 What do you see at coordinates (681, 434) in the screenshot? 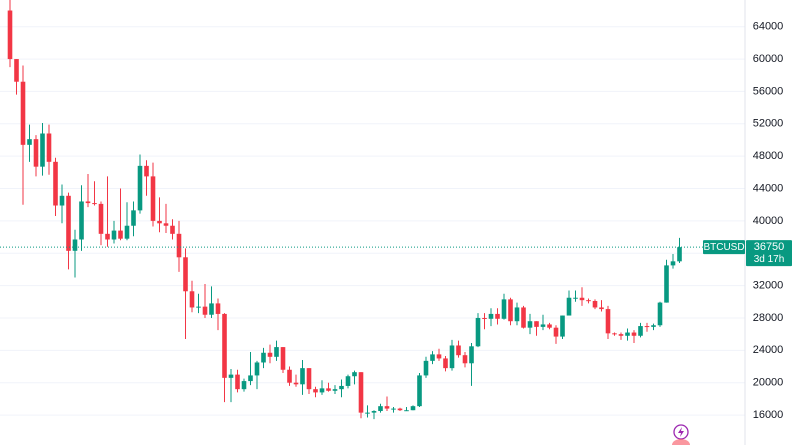
I see `lightning-icon` at bounding box center [681, 434].